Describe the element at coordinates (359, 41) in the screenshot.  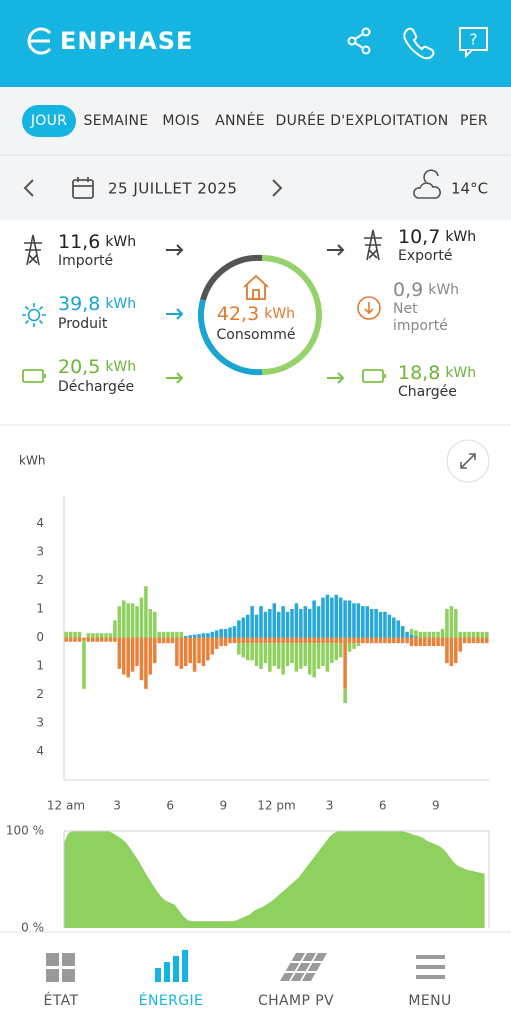
I see `share-button` at that location.